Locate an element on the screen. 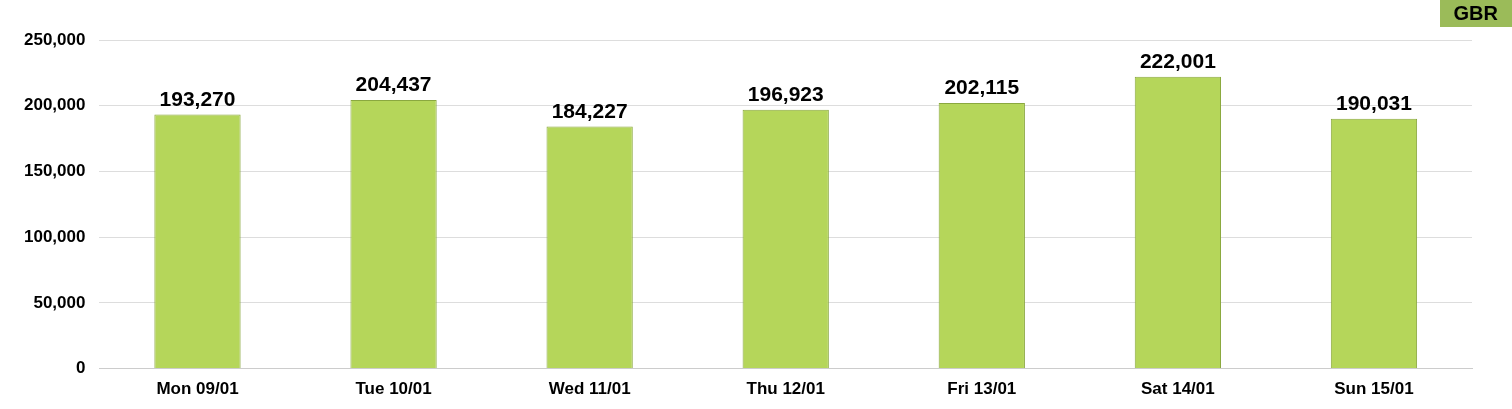  x-tick-label: Fri 13/01 is located at coordinates (982, 389).